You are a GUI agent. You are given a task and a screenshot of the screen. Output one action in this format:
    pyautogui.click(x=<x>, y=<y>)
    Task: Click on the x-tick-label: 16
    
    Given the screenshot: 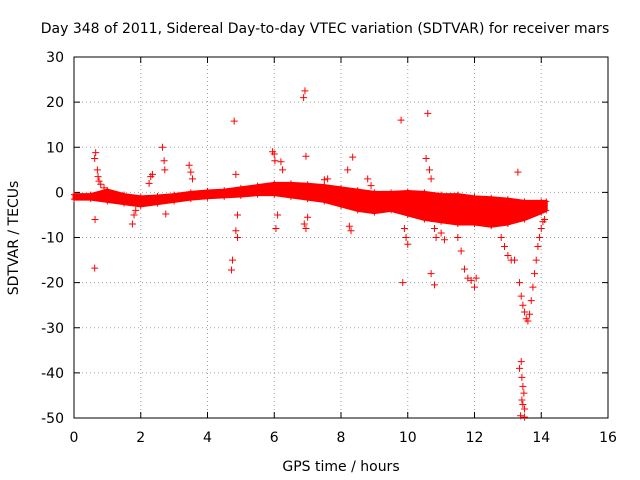 What is the action you would take?
    pyautogui.click(x=608, y=438)
    